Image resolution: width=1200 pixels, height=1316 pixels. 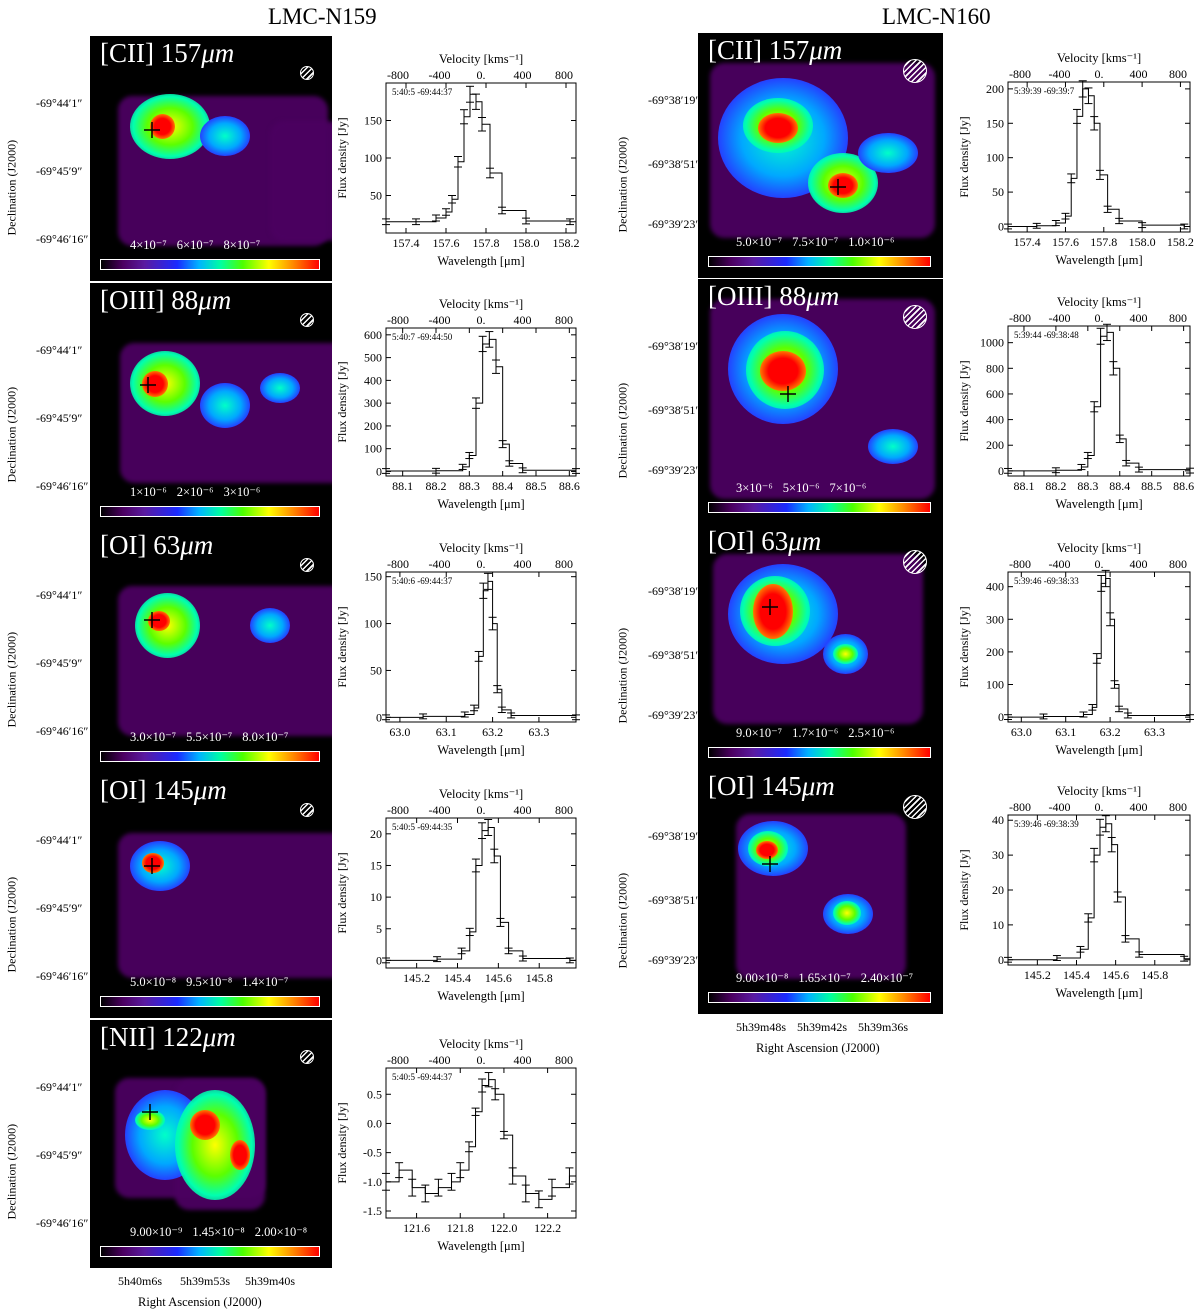 I want to click on x-tick-label: 88.1, so click(x=402, y=486).